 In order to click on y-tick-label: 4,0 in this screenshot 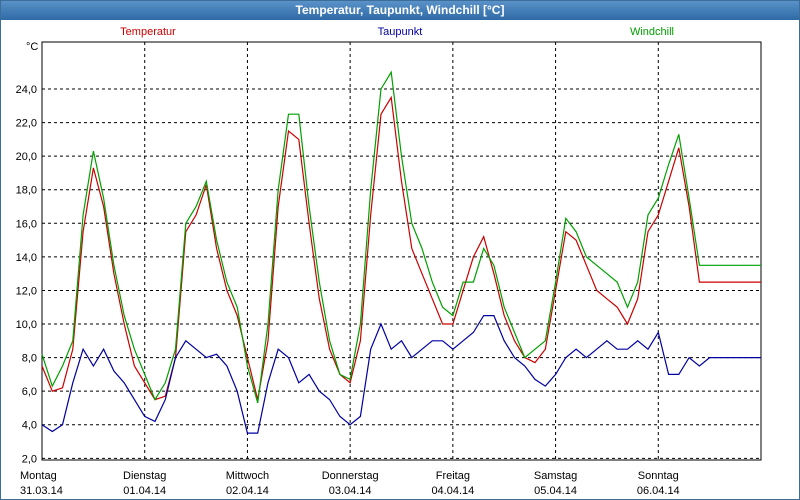, I will do `click(29, 426)`.